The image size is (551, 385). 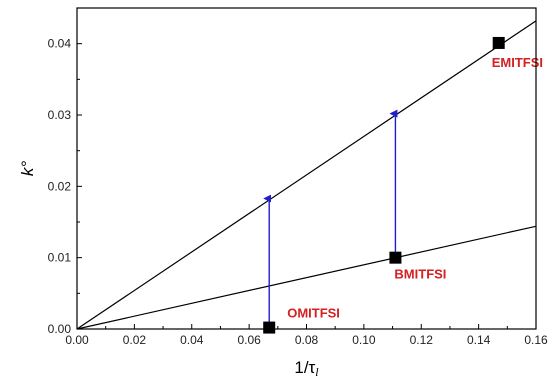 I want to click on label-omitfsi: OMITFSI, so click(x=313, y=313).